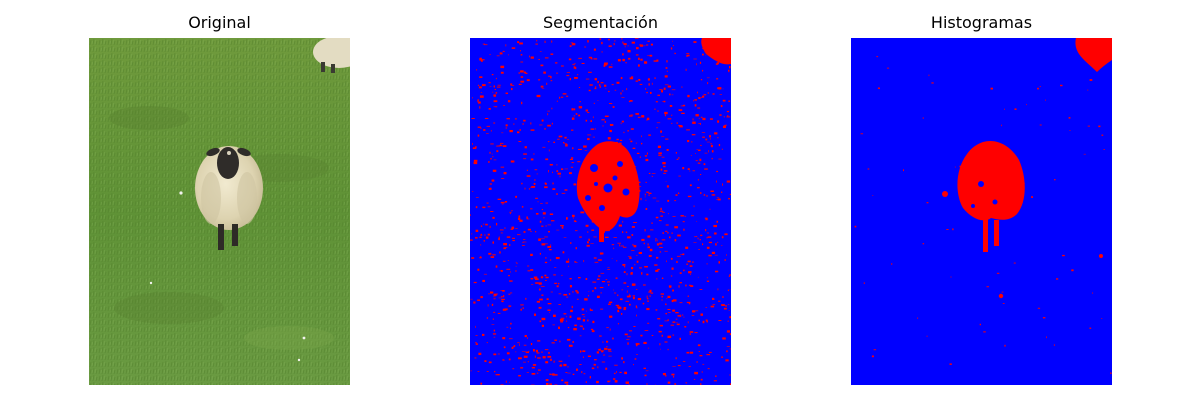  I want to click on panel-title-segmentacion: Segmentación, so click(600, 22).